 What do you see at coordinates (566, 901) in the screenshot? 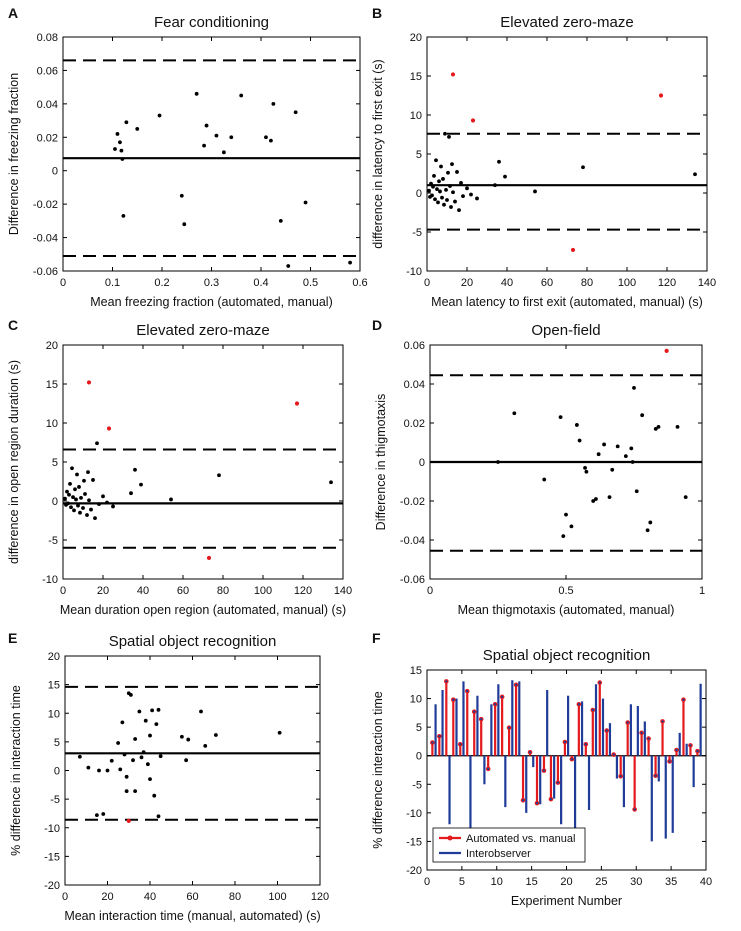
I see `x-axis-label: Experiment Number` at bounding box center [566, 901].